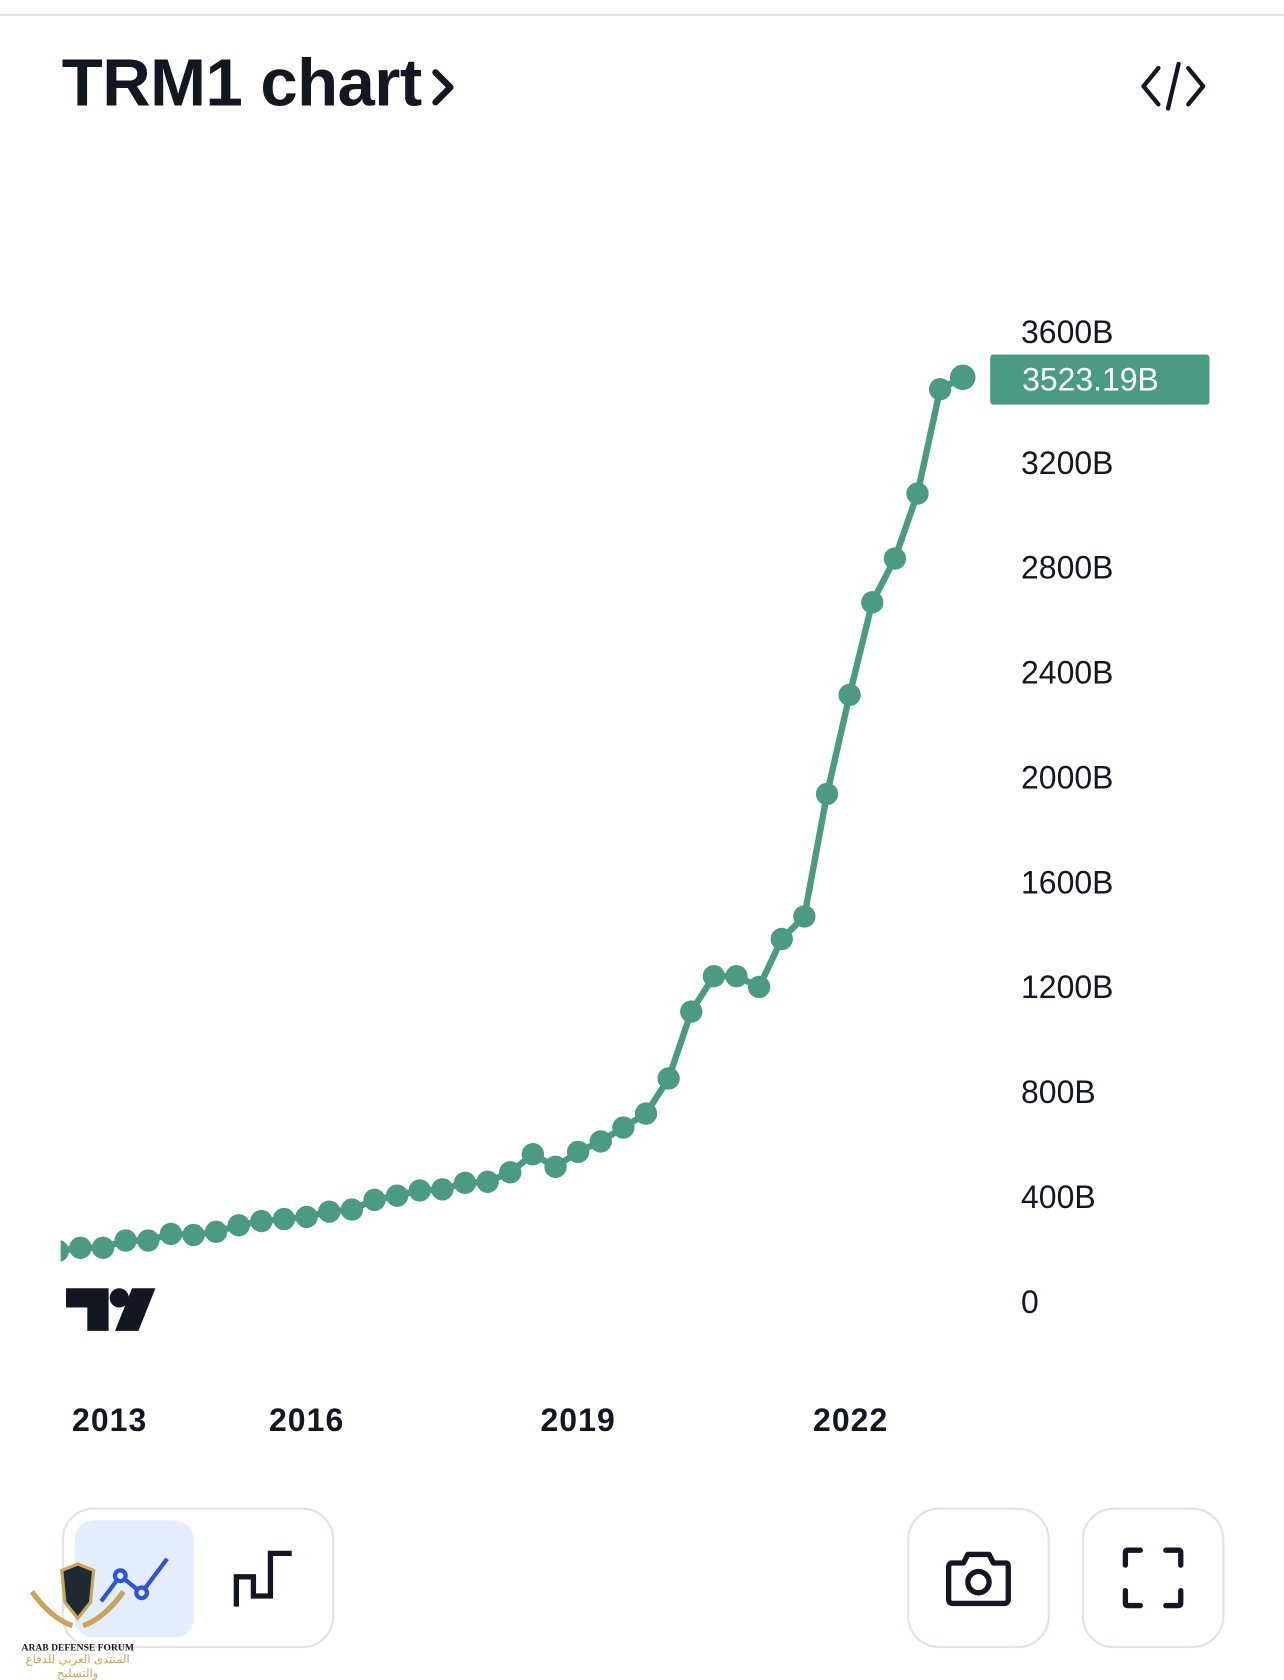 This screenshot has height=1680, width=1284. Describe the element at coordinates (1067, 463) in the screenshot. I see `y-tick-label: 3200B` at that location.